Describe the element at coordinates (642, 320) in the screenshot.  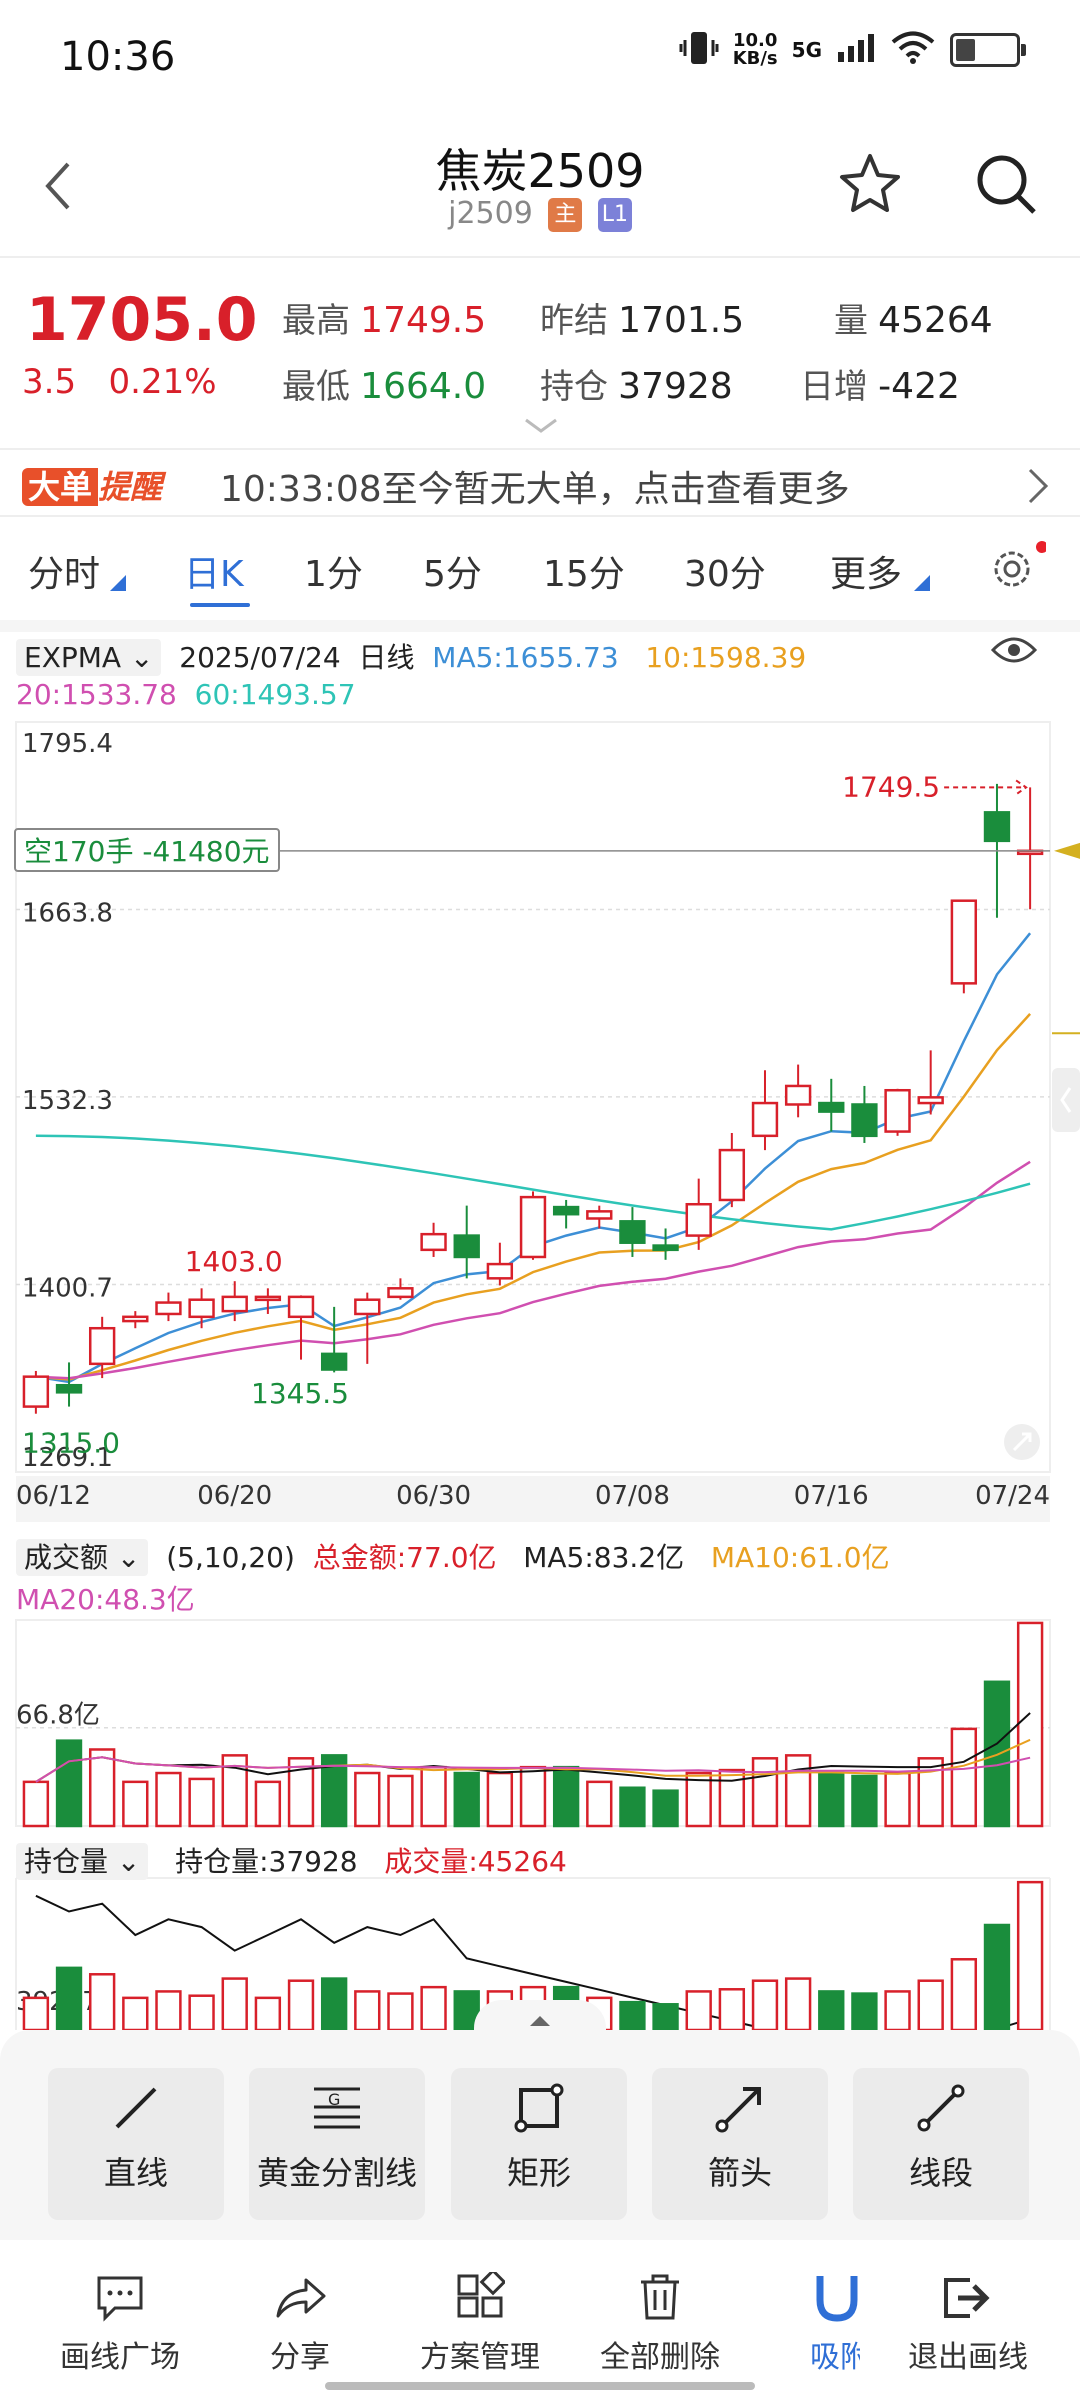
I see `prev-settle-item: 昨结 1701.5` at that location.